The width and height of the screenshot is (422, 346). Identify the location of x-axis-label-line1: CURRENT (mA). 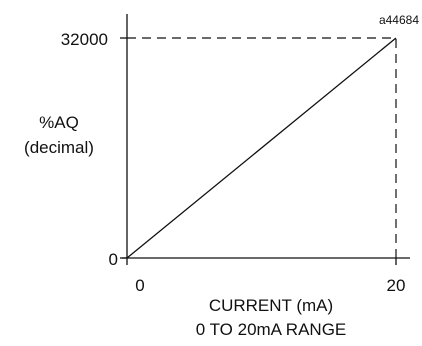
(271, 305).